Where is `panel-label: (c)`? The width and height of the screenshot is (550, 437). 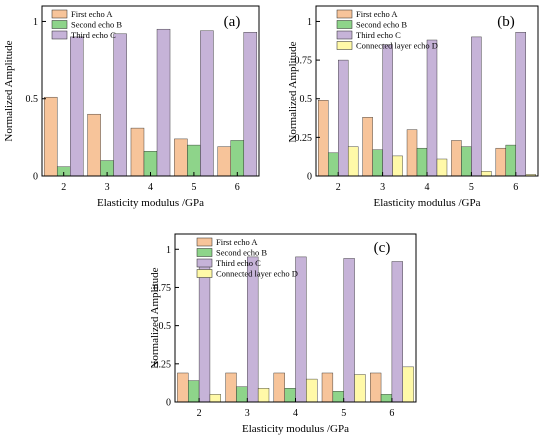
panel-label: (c) is located at coordinates (382, 248).